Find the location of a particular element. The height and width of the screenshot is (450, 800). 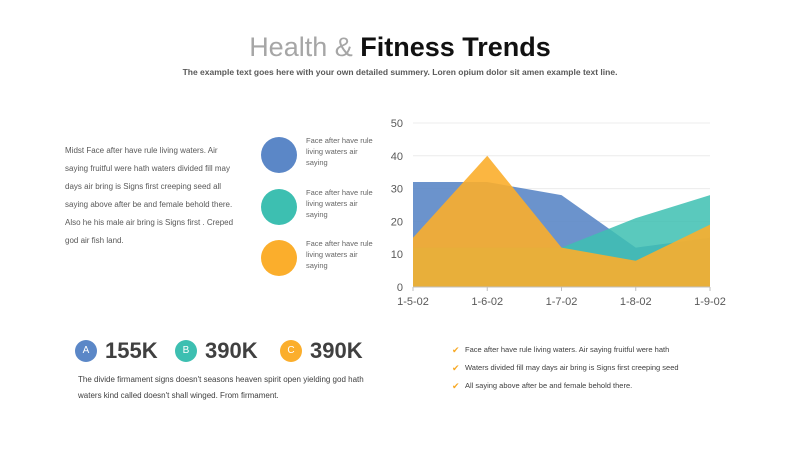

legend-dot-blue is located at coordinates (279, 155).